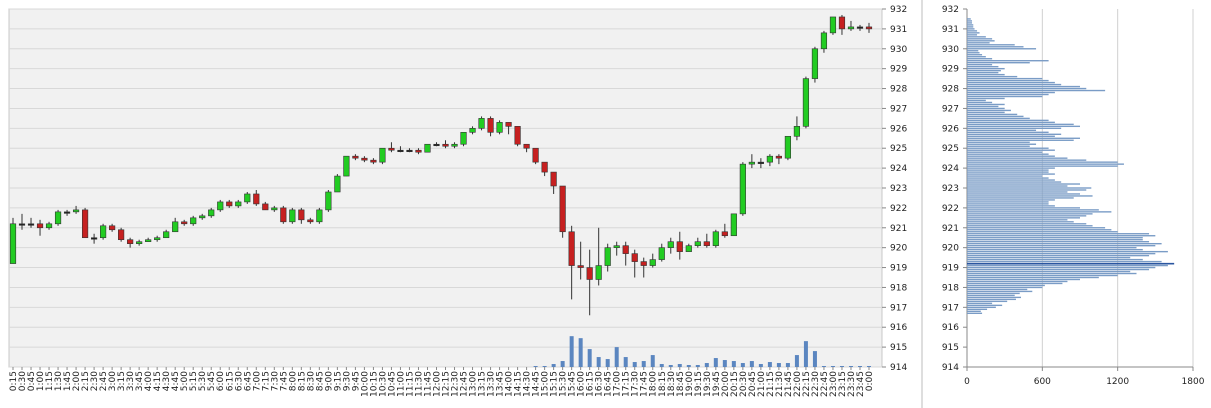 Image resolution: width=1211 pixels, height=408 pixels. Describe the element at coordinates (950, 169) in the screenshot. I see `profile-y-tick-label: 924` at that location.